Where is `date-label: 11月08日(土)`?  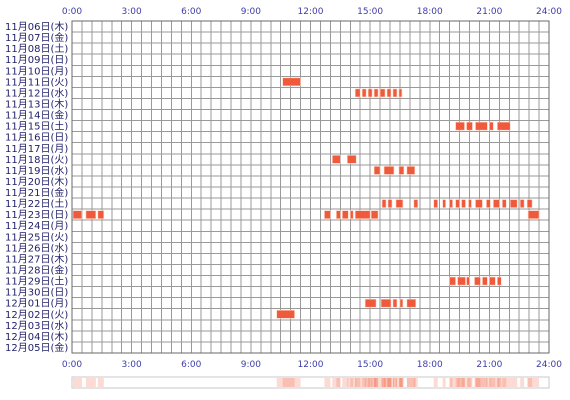 date-label: 11月08日(土) is located at coordinates (36, 48).